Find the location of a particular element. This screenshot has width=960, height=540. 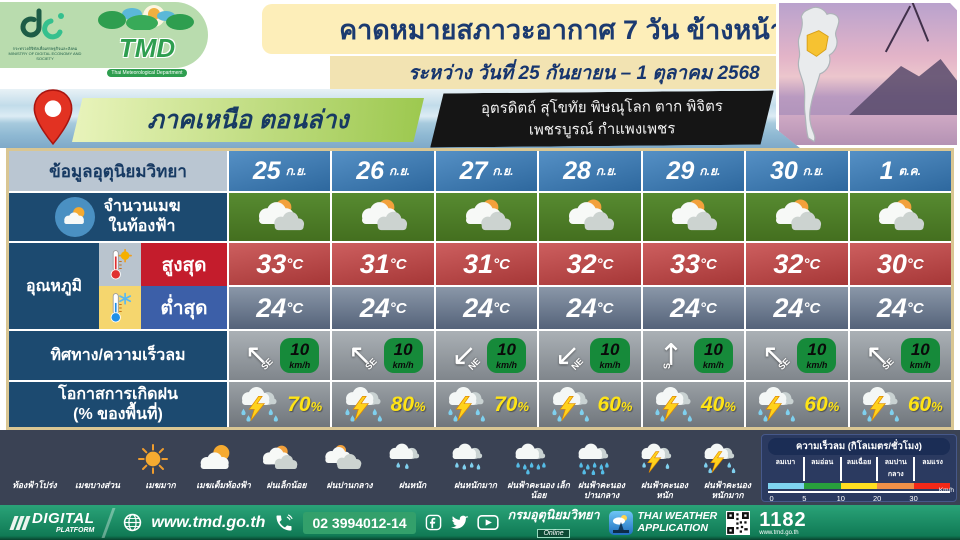

hotline-number: 1182 www.tmd.go.th is located at coordinates (783, 522).